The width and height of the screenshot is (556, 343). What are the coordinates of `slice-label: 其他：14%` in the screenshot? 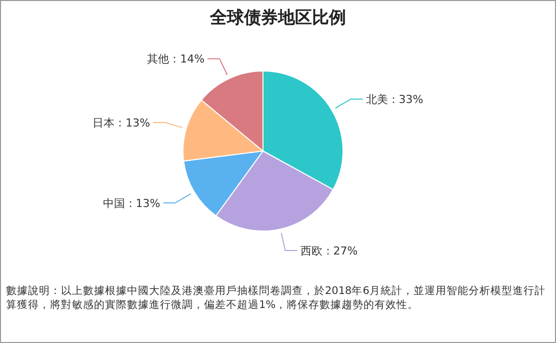 It's located at (176, 59).